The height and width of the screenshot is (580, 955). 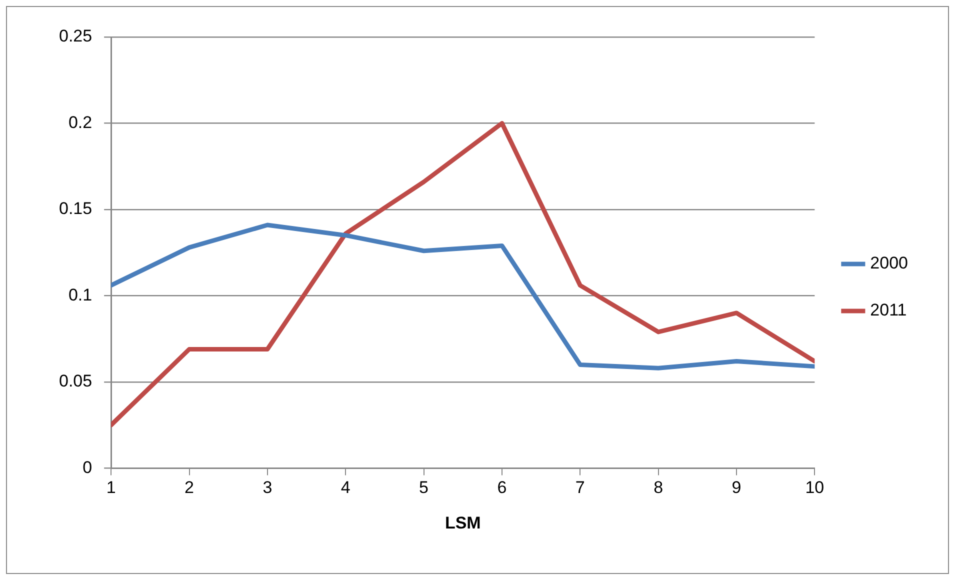 What do you see at coordinates (111, 488) in the screenshot?
I see `x-tick-label: 1` at bounding box center [111, 488].